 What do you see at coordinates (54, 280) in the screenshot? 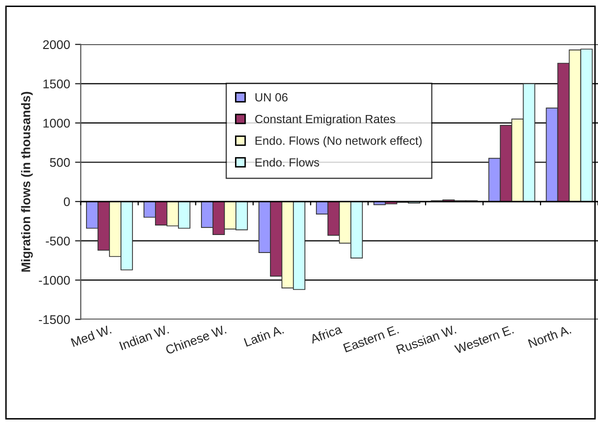
I see `y-tick-label: -1000` at bounding box center [54, 280].